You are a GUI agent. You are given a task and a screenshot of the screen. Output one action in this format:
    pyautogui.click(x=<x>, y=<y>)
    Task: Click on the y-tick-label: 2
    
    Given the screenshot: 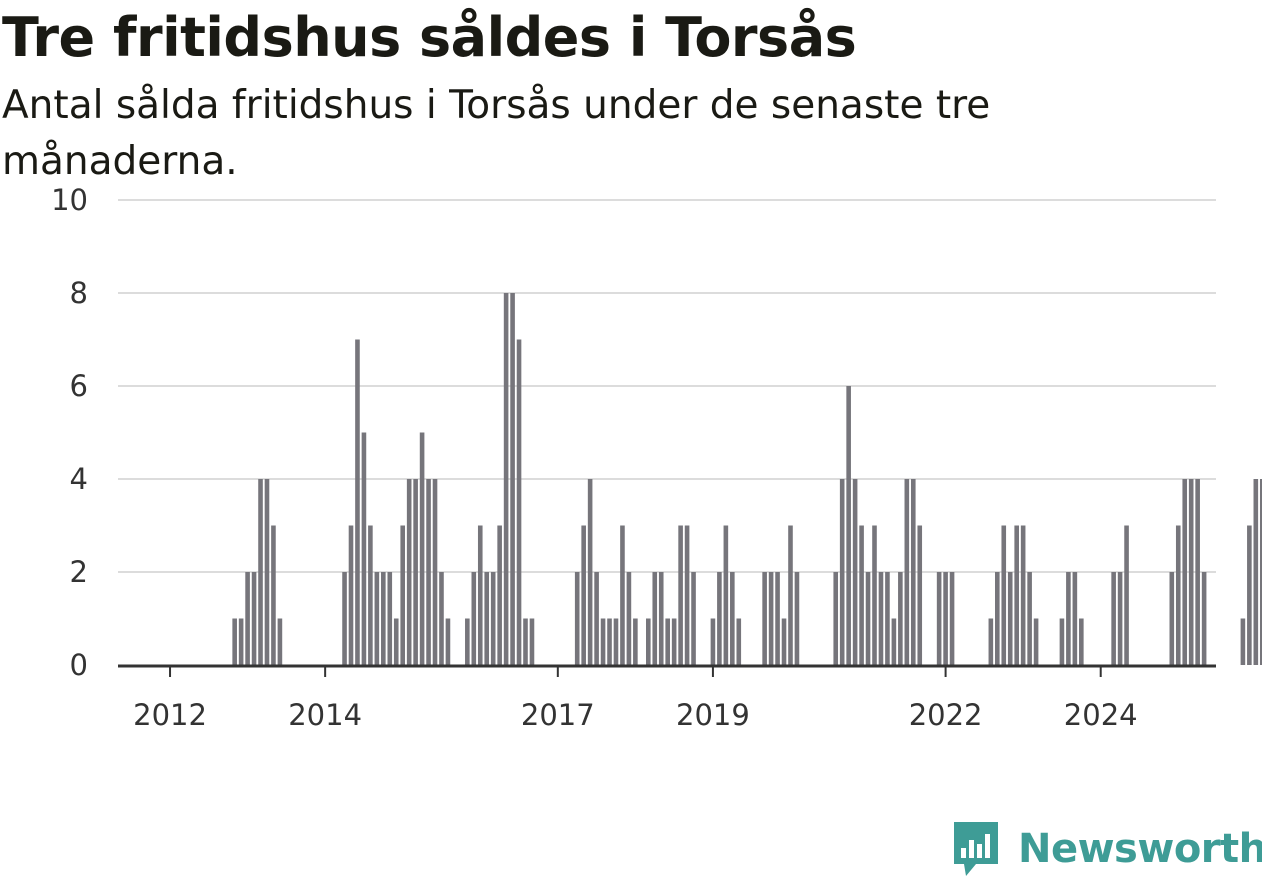 What is the action you would take?
    pyautogui.click(x=79, y=572)
    